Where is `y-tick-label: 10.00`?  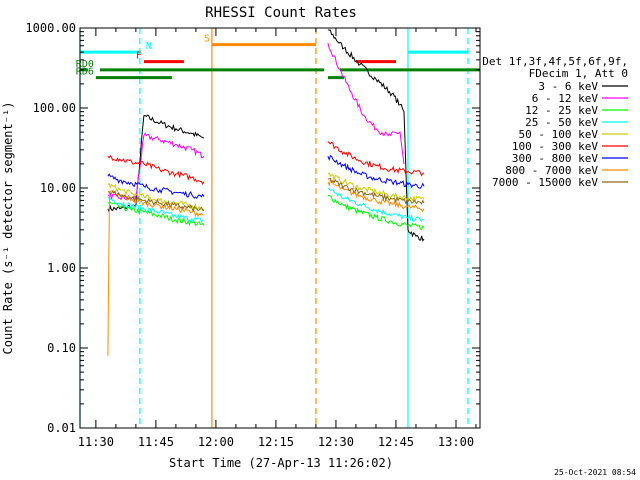 y-tick-label: 10.00 is located at coordinates (58, 188).